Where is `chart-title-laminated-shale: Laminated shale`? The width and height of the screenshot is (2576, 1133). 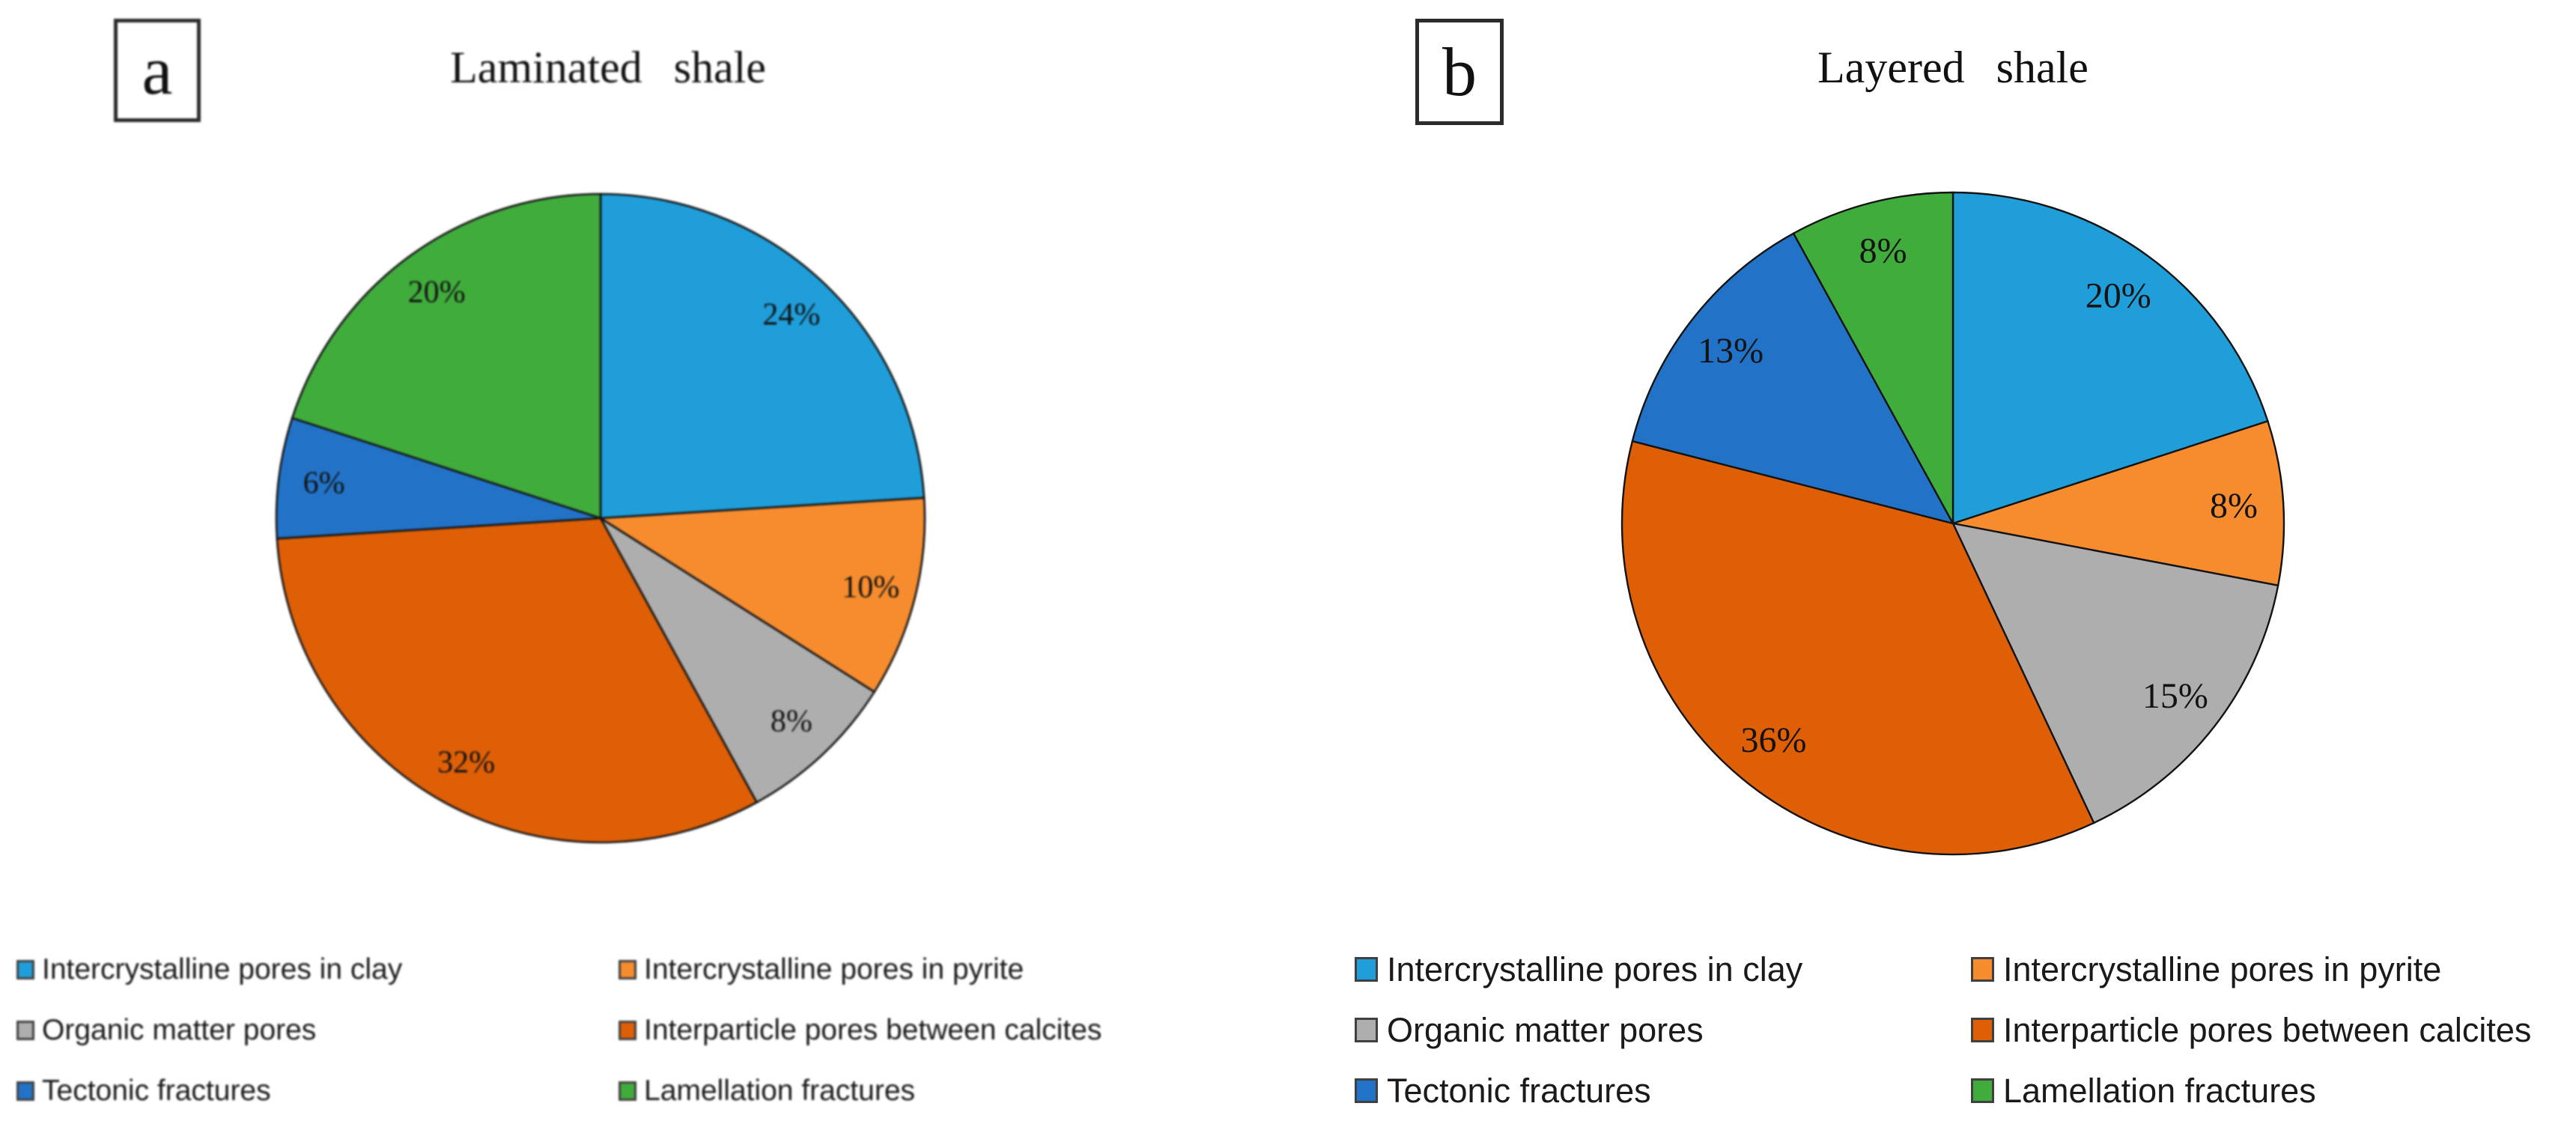 chart-title-laminated-shale: Laminated shale is located at coordinates (608, 68).